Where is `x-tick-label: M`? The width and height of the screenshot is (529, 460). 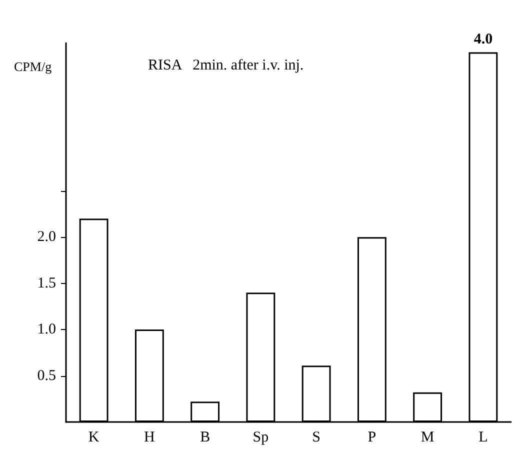
x-tick-label: M is located at coordinates (427, 438).